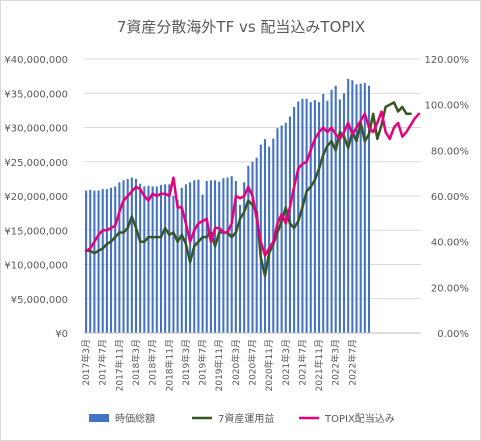 This screenshot has height=441, width=481. Describe the element at coordinates (135, 418) in the screenshot. I see `legend-label: 時価総額` at that location.